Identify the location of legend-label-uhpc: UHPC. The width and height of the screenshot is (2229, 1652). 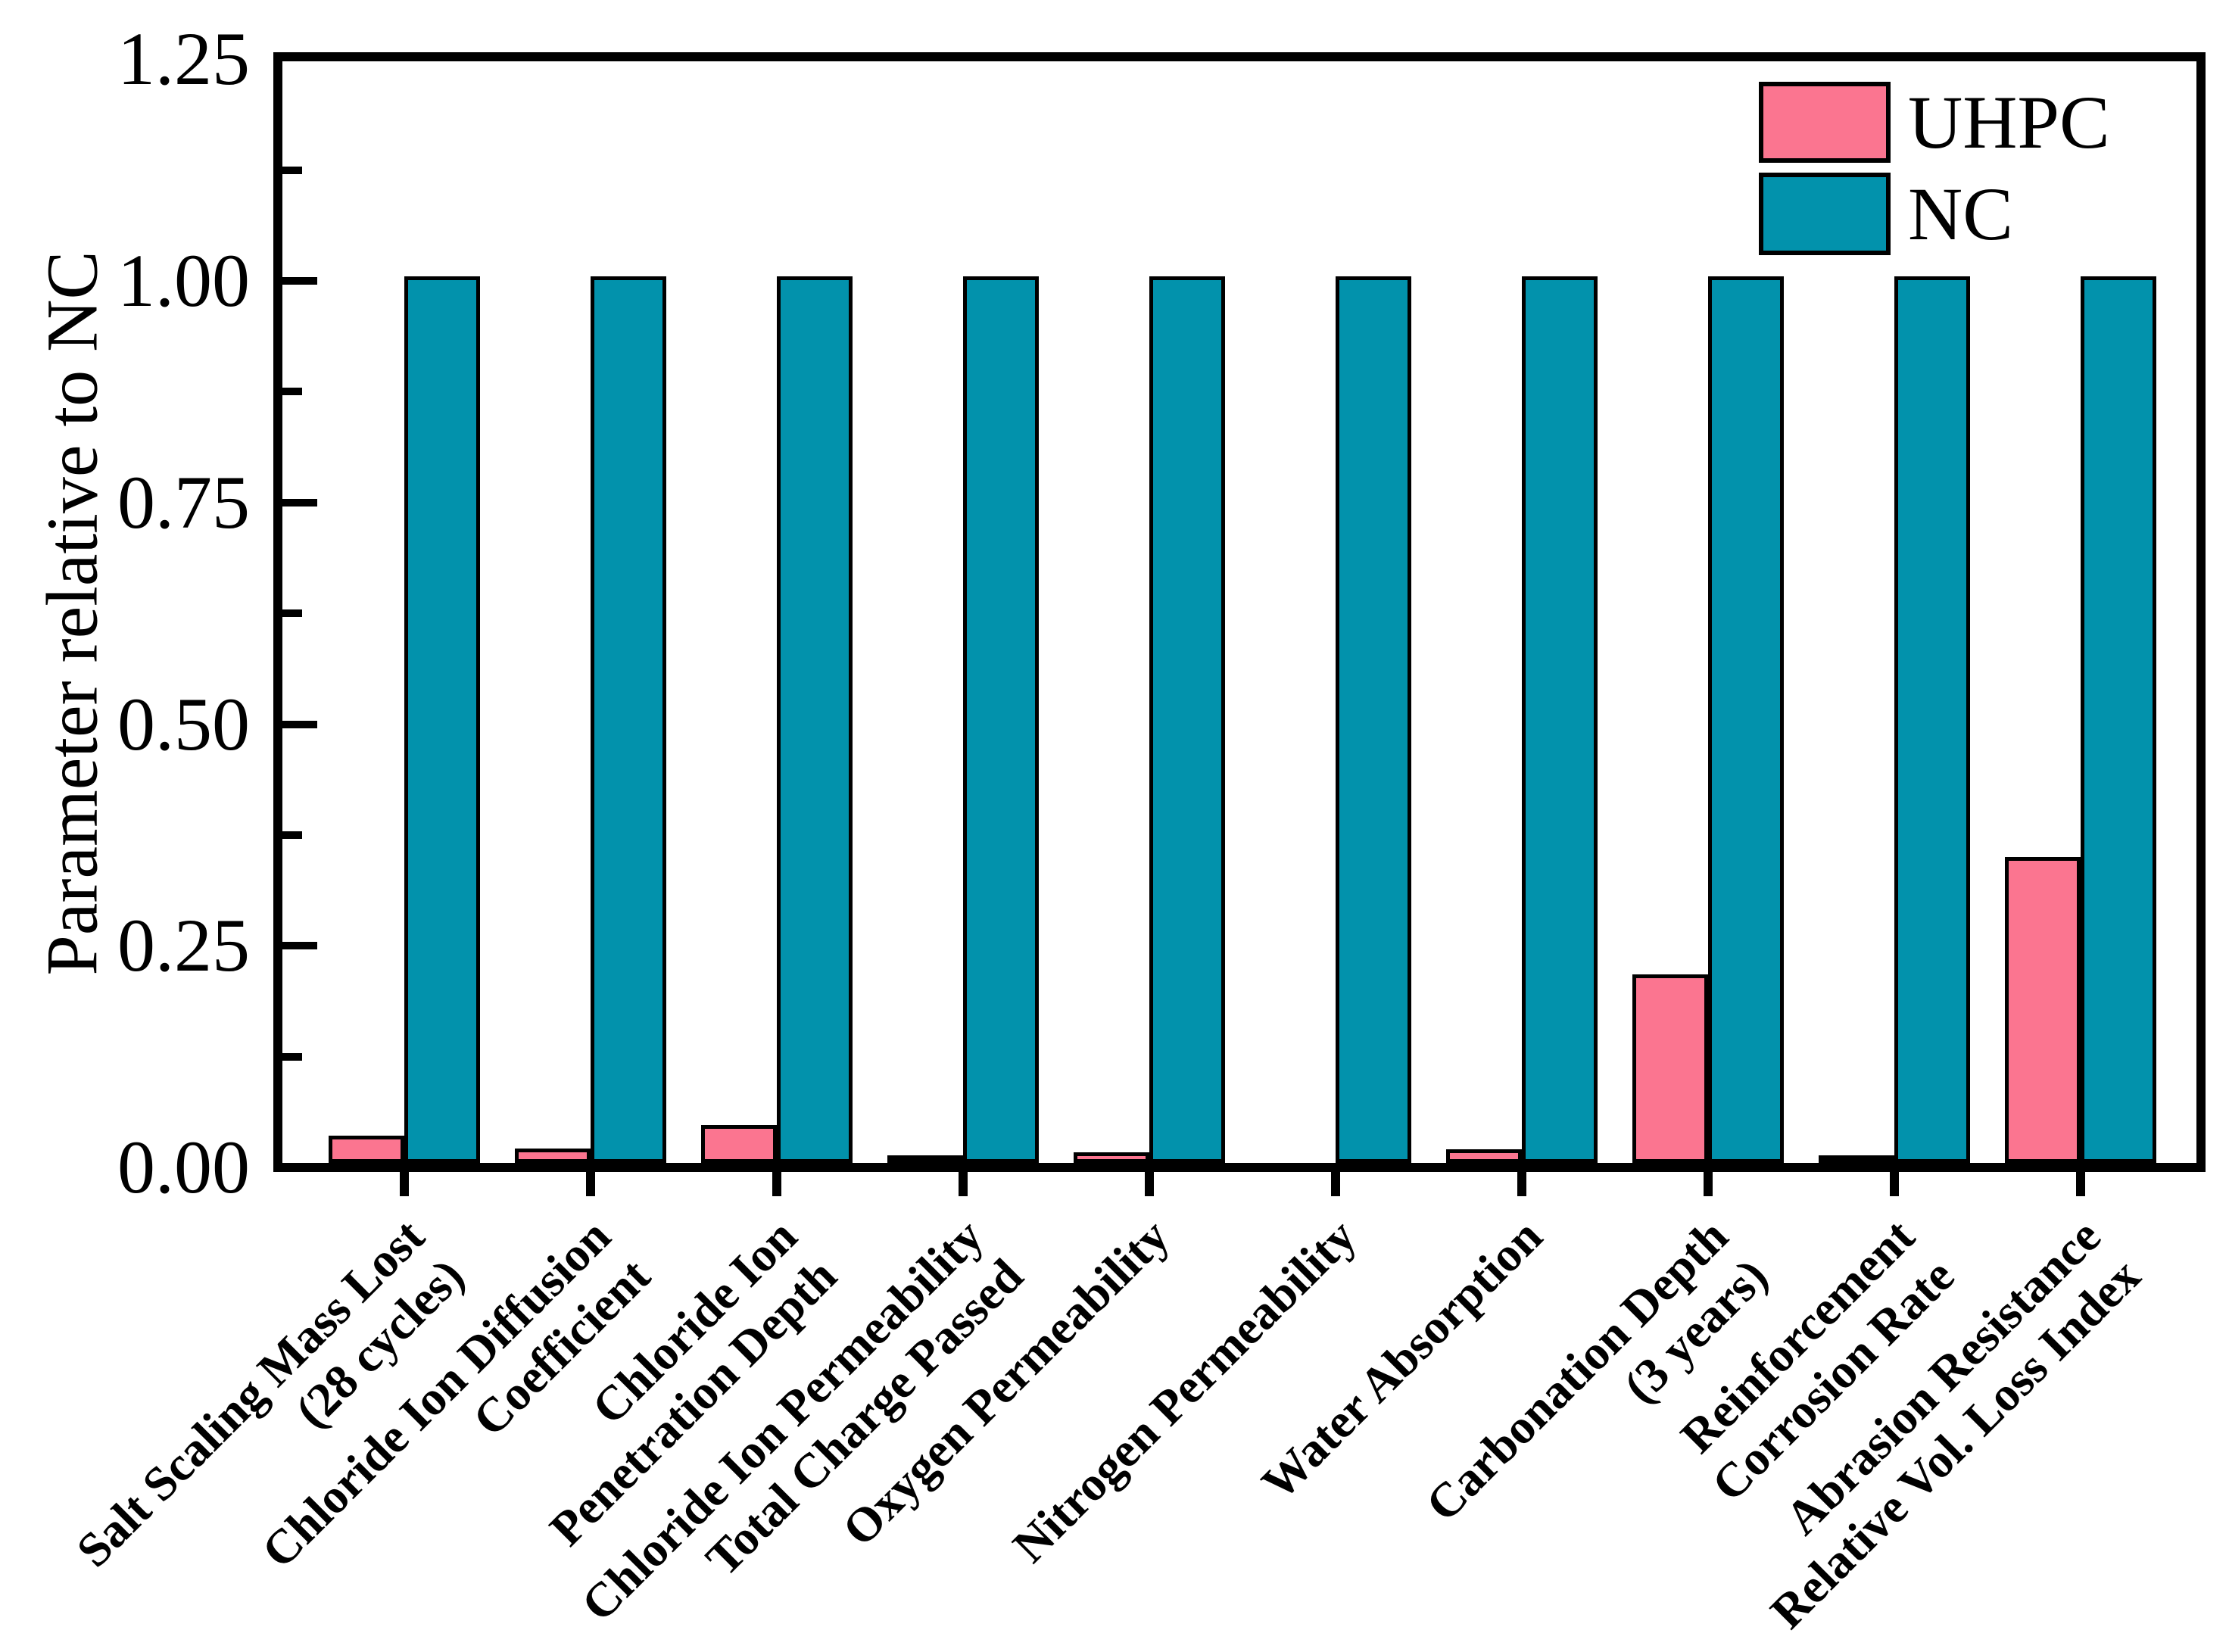
(2009, 121).